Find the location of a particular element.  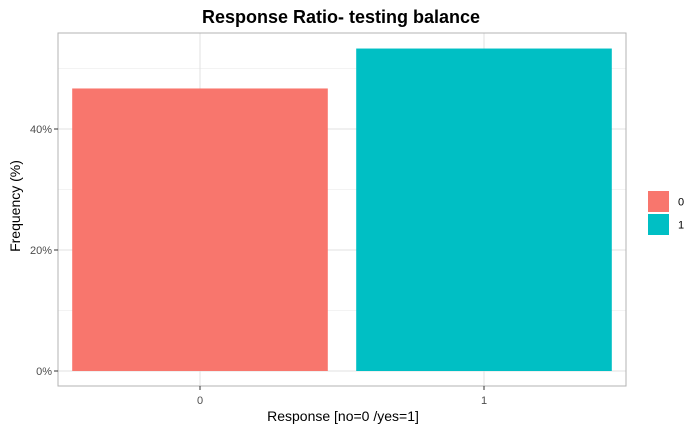

y-axis-title: Frequency (%) is located at coordinates (15, 206).